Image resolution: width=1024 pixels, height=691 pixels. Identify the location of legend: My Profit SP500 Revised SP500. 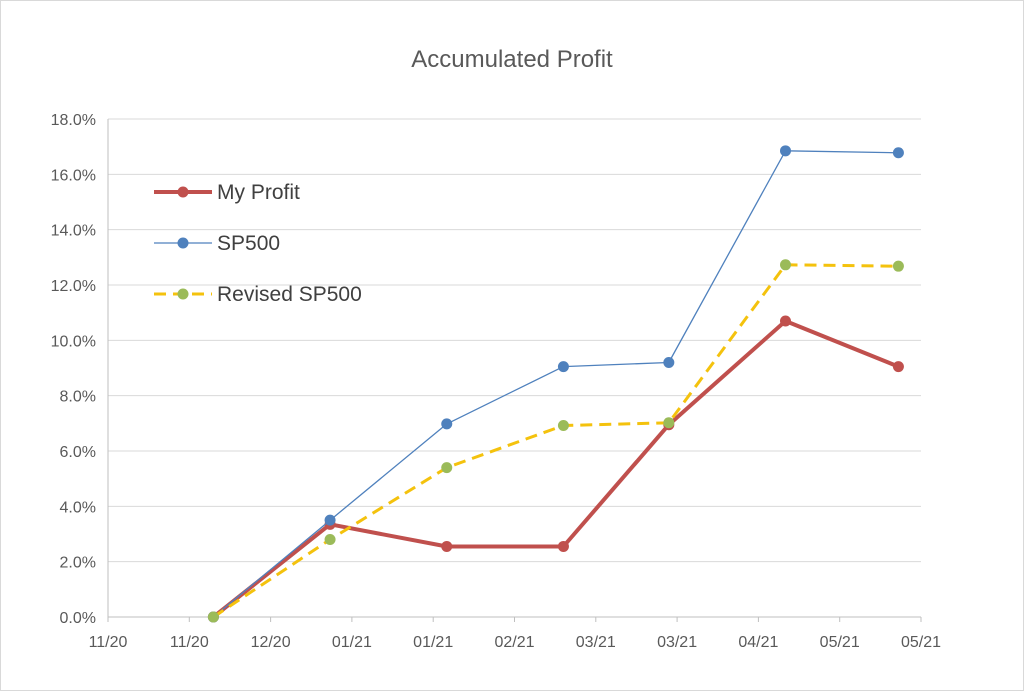
(258, 243).